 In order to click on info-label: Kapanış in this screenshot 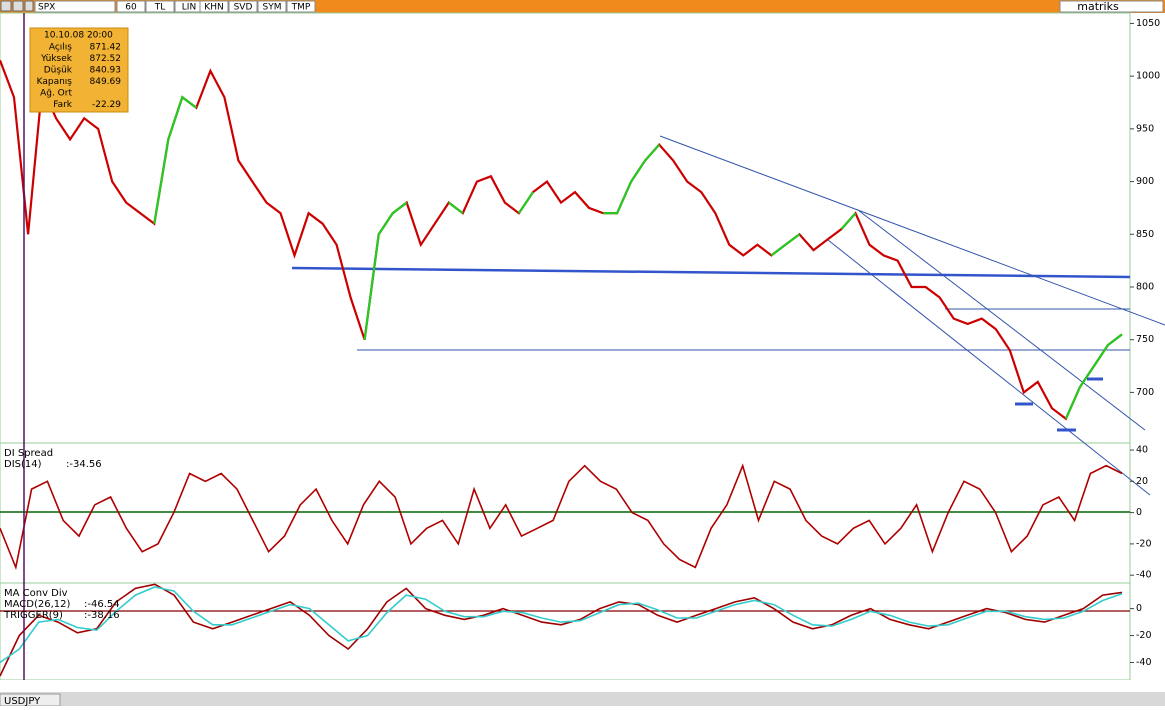, I will do `click(55, 82)`.